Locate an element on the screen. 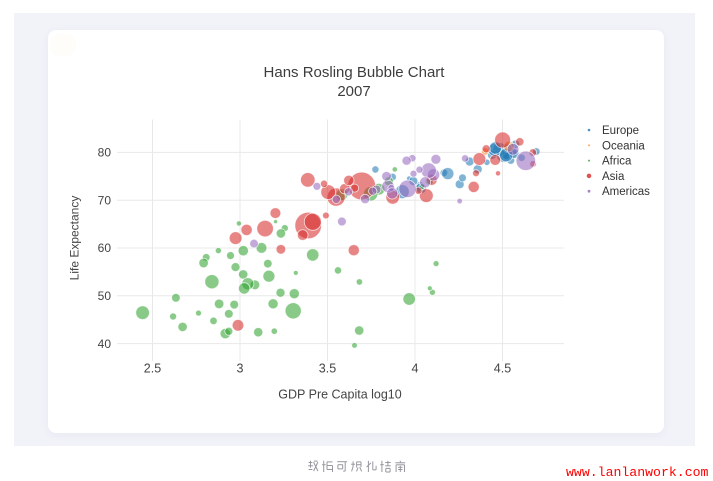 This screenshot has height=481, width=713. svg-text: Life Expectancy is located at coordinates (75, 238).